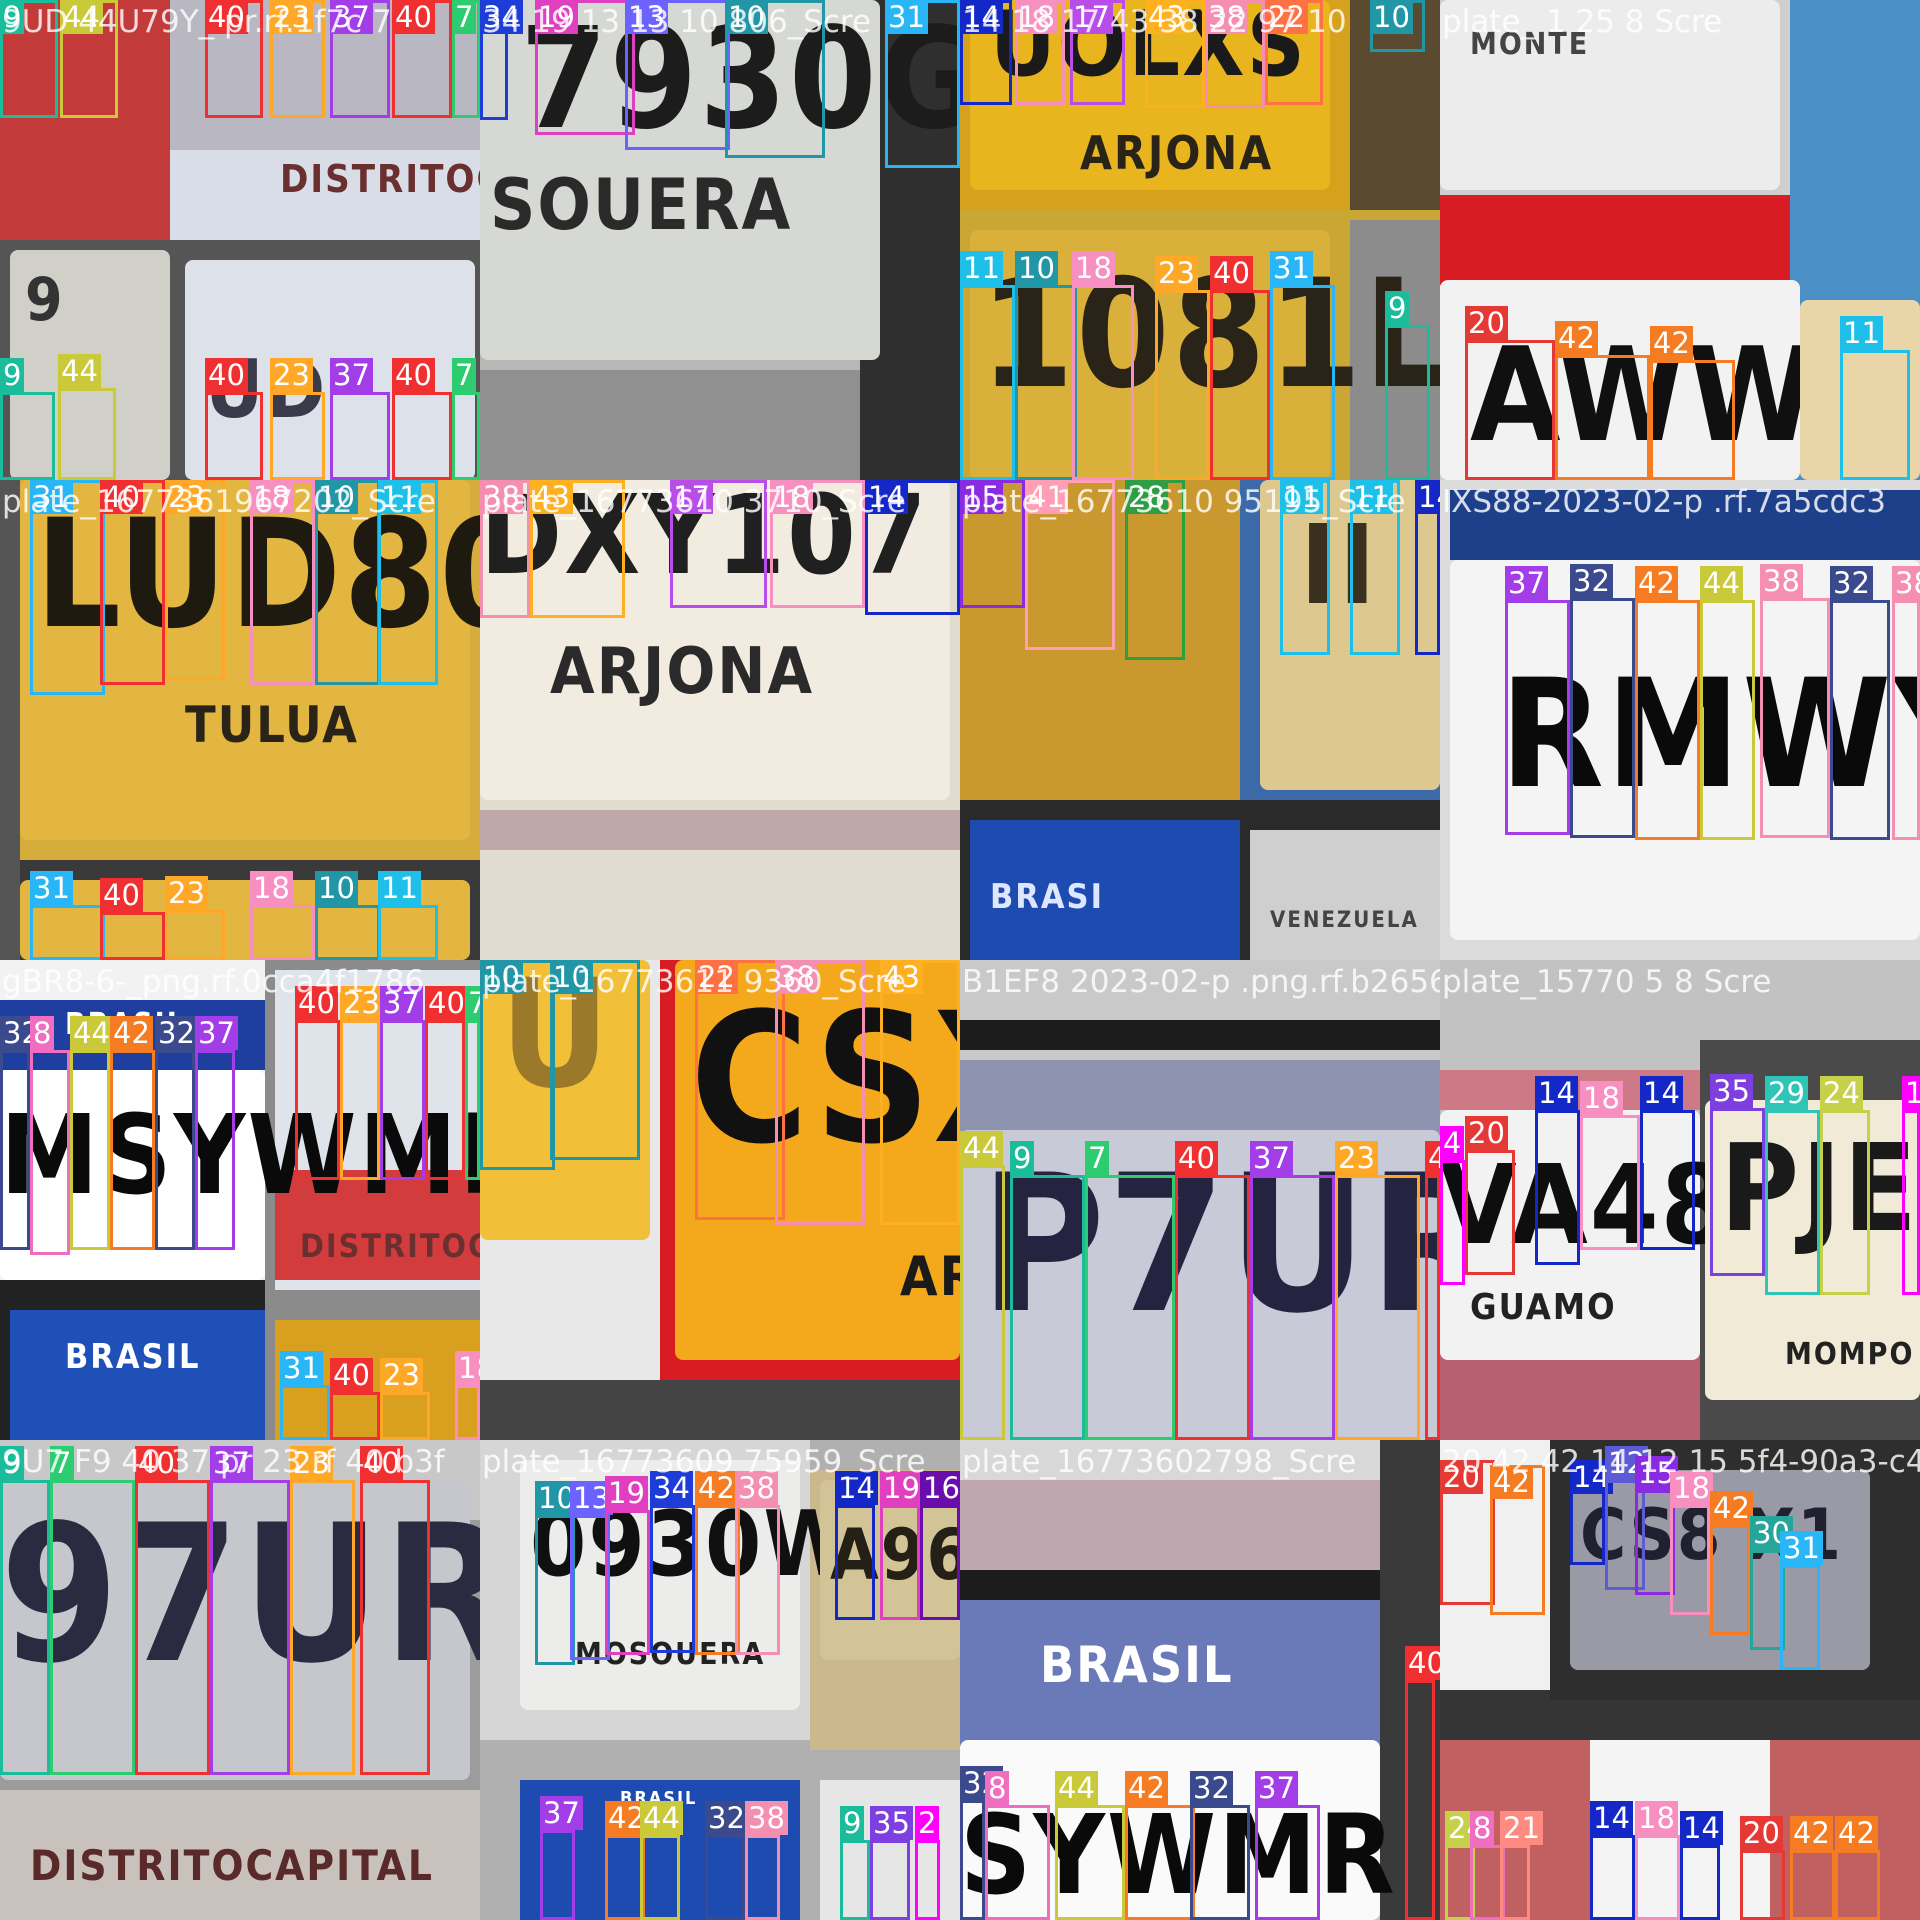 This screenshot has width=1920, height=1920. What do you see at coordinates (1467, 1532) in the screenshot?
I see `detection-box: 20` at bounding box center [1467, 1532].